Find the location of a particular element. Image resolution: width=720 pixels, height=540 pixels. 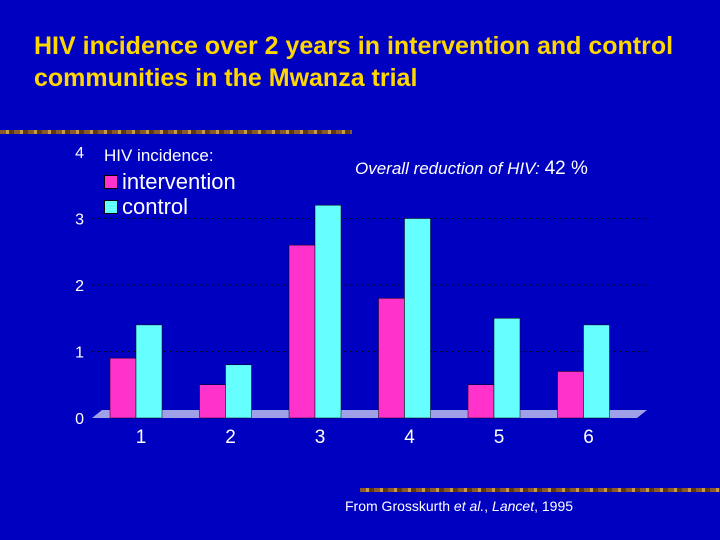

y-tick-label: 2 is located at coordinates (79, 286).